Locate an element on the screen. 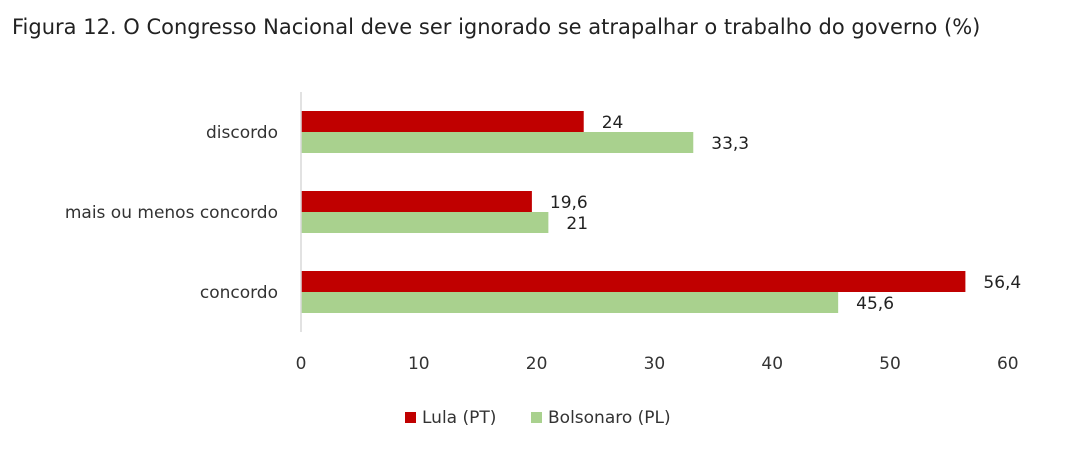 This screenshot has width=1079, height=461. data-label-bolsonaro-2: 45,6 is located at coordinates (875, 304).